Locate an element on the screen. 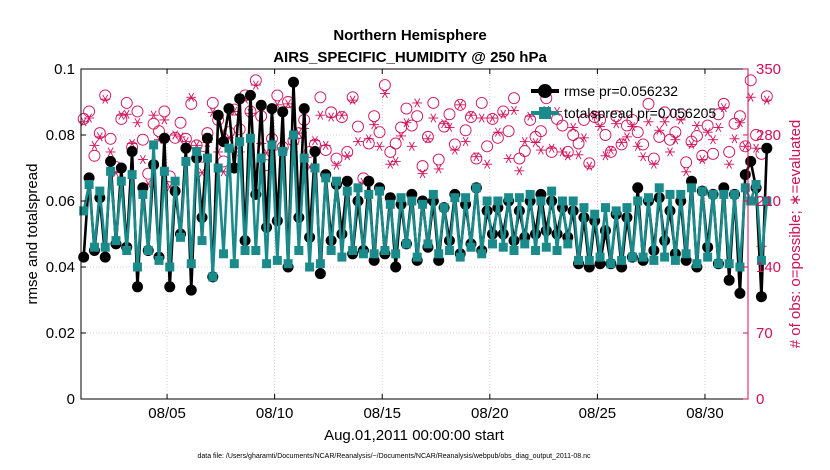 The image size is (830, 470). legend-rmse-marker is located at coordinates (545, 91).